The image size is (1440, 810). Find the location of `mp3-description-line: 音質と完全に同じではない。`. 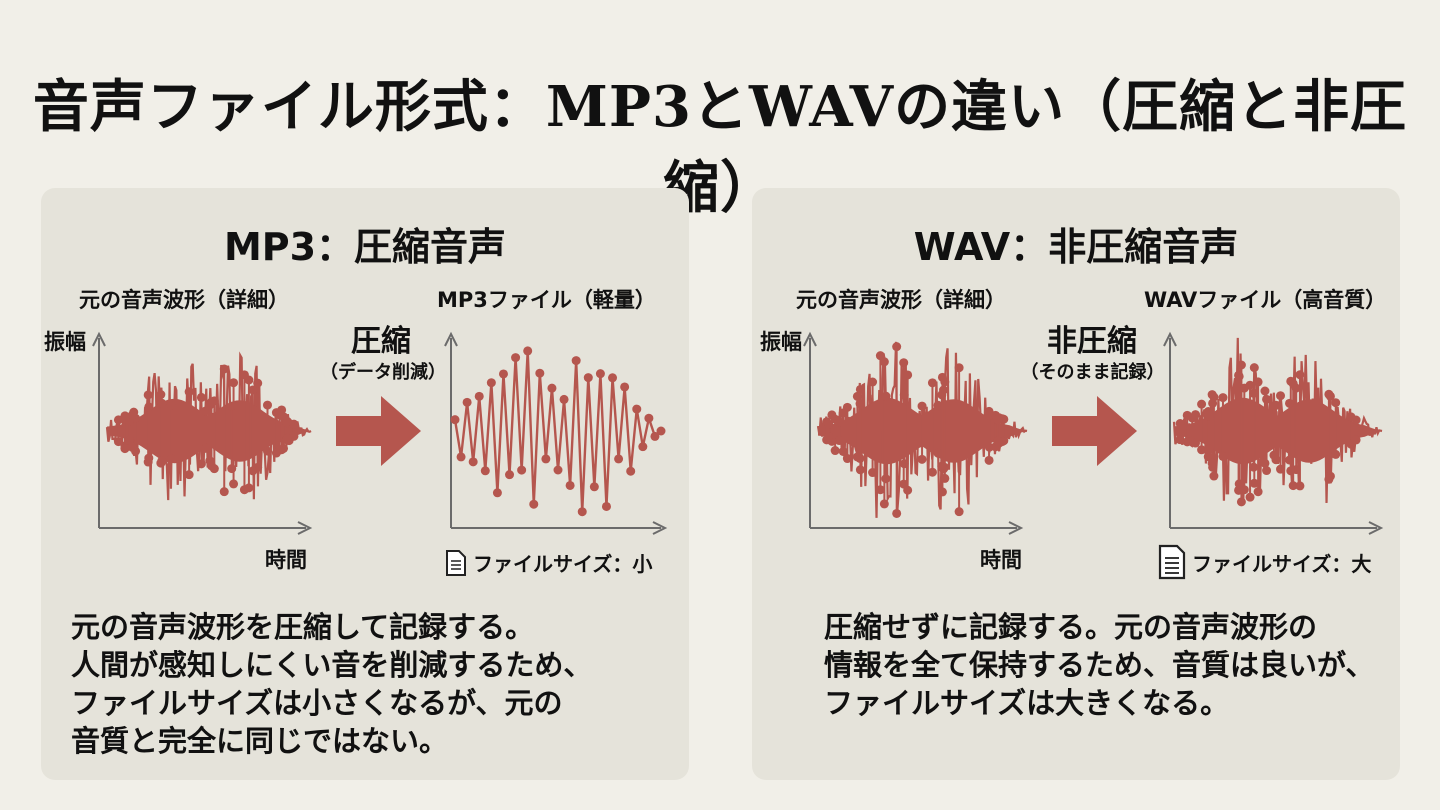

mp3-description-line: 音質と完全に同じではない。 is located at coordinates (260, 741).